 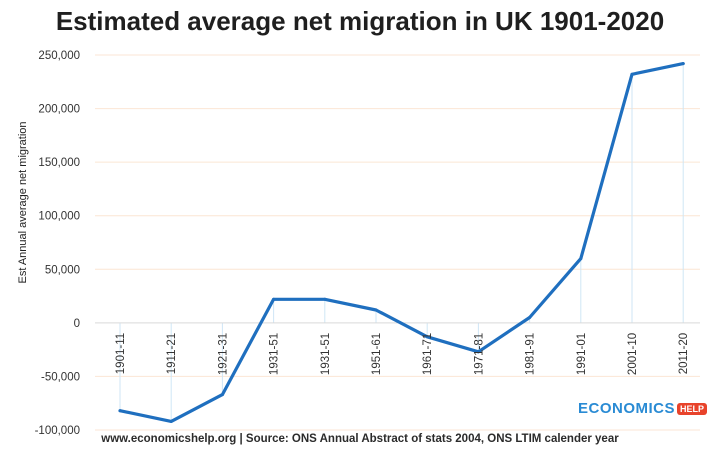 I want to click on y-axis-label: Est Annual average net migration, so click(x=23, y=202).